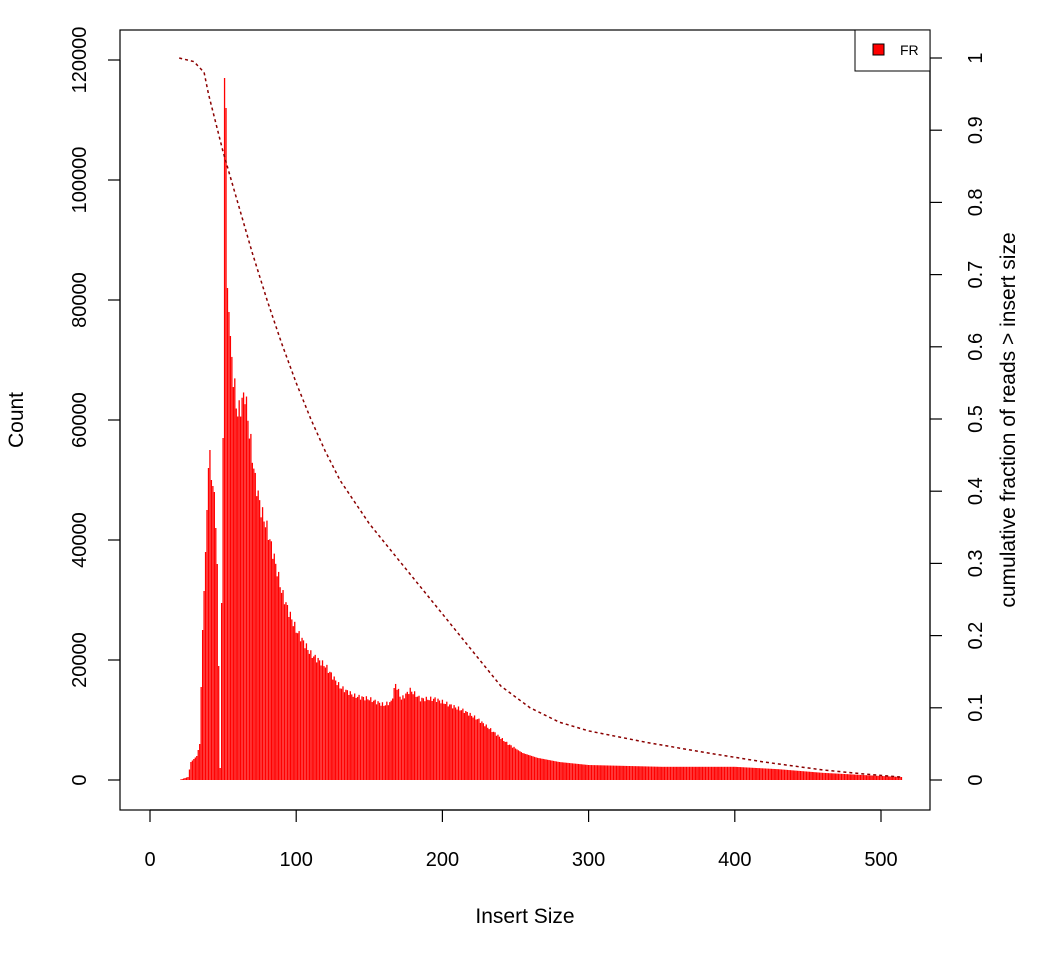 The image size is (1050, 960). Describe the element at coordinates (976, 347) in the screenshot. I see `y2-tick-label: 0.6` at that location.